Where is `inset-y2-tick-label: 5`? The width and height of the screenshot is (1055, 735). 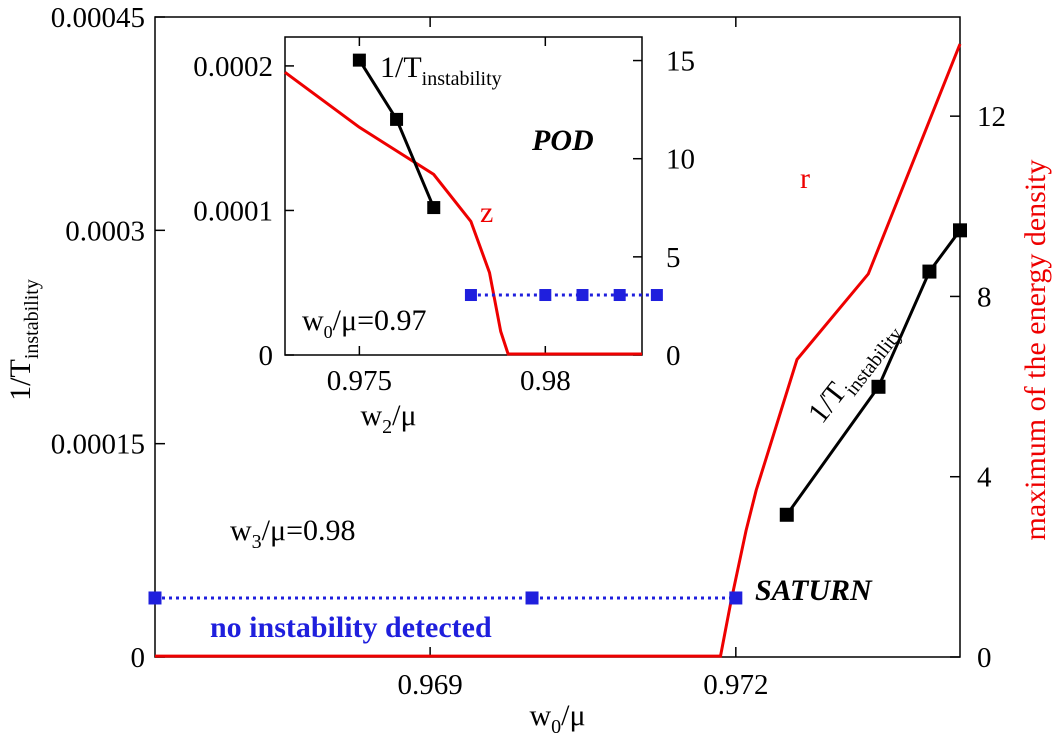
inset-y2-tick-label: 5 is located at coordinates (673, 258).